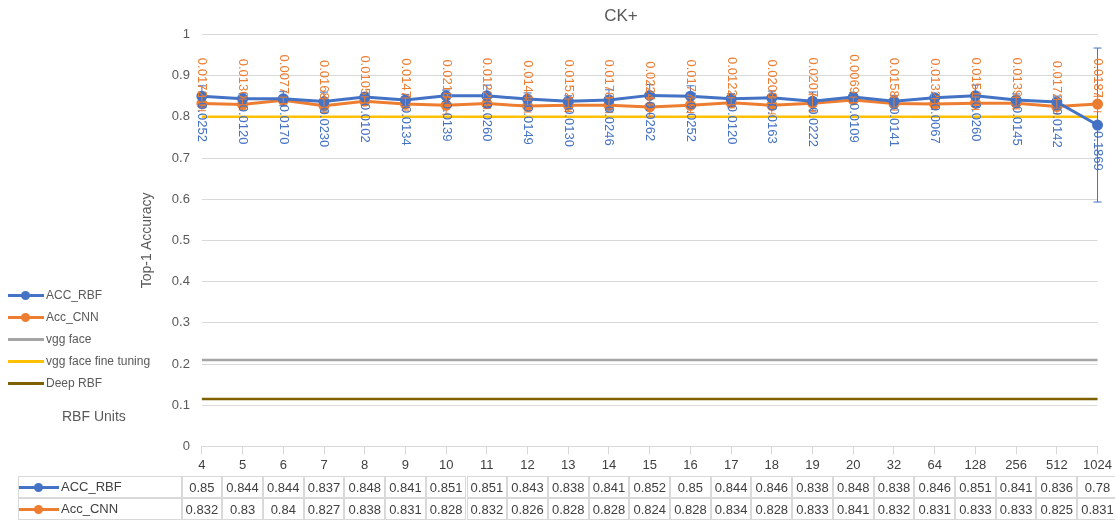  Describe the element at coordinates (324, 509) in the screenshot. I see `data-label: 0.827` at that location.